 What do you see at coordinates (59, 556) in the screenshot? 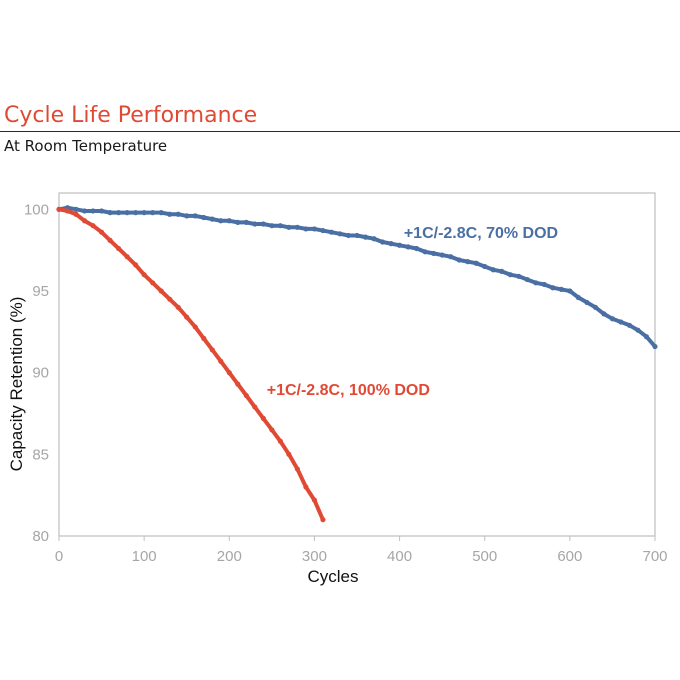
I see `x-tick-label: 0` at bounding box center [59, 556].